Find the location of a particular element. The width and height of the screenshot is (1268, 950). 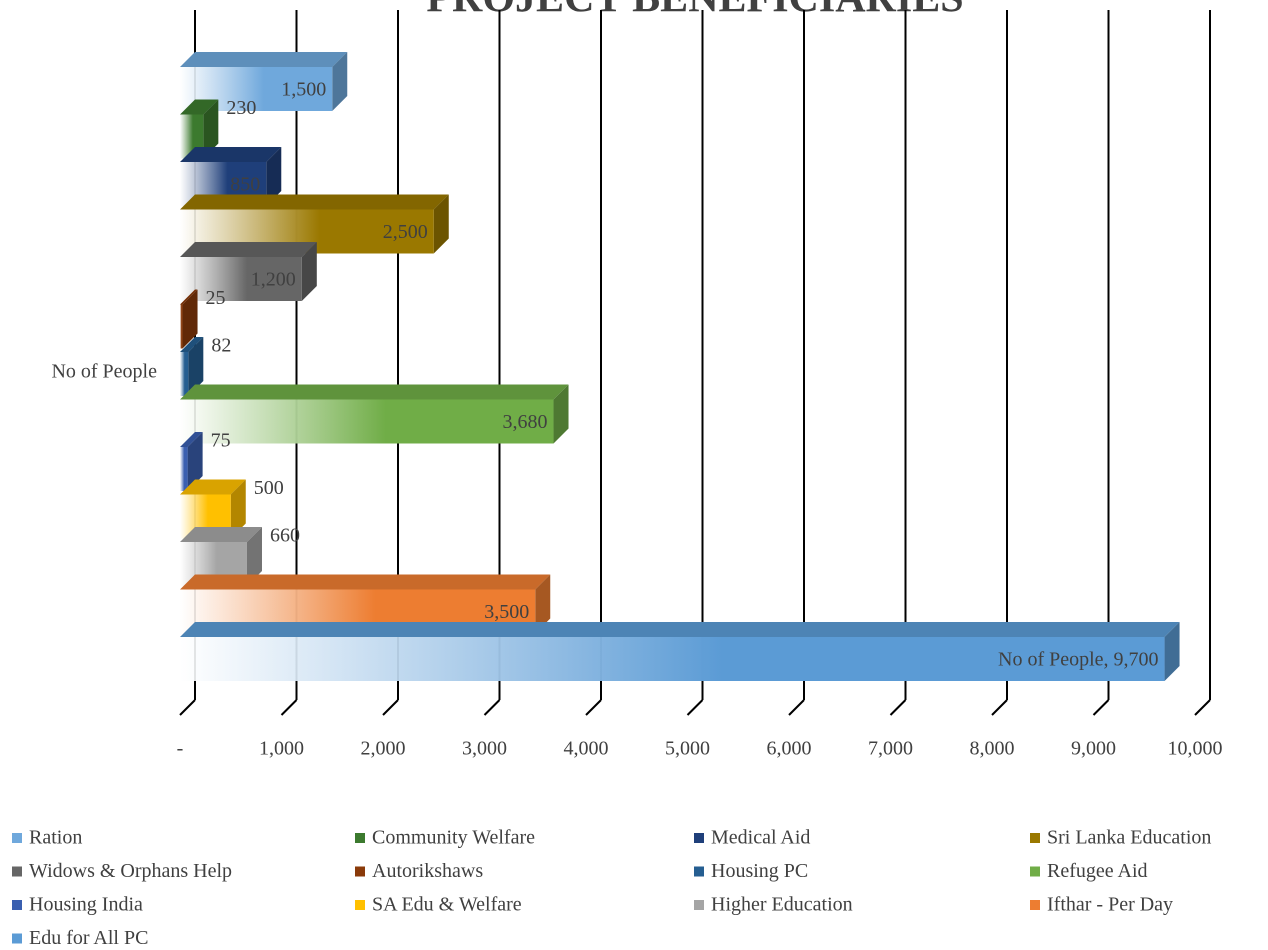

data-label: 2,500 is located at coordinates (405, 232).